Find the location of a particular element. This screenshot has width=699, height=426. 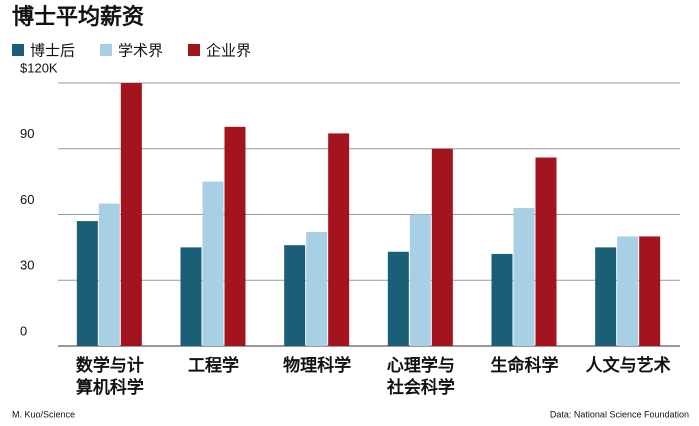

chart-title: 博士平均薪资 is located at coordinates (78, 17).